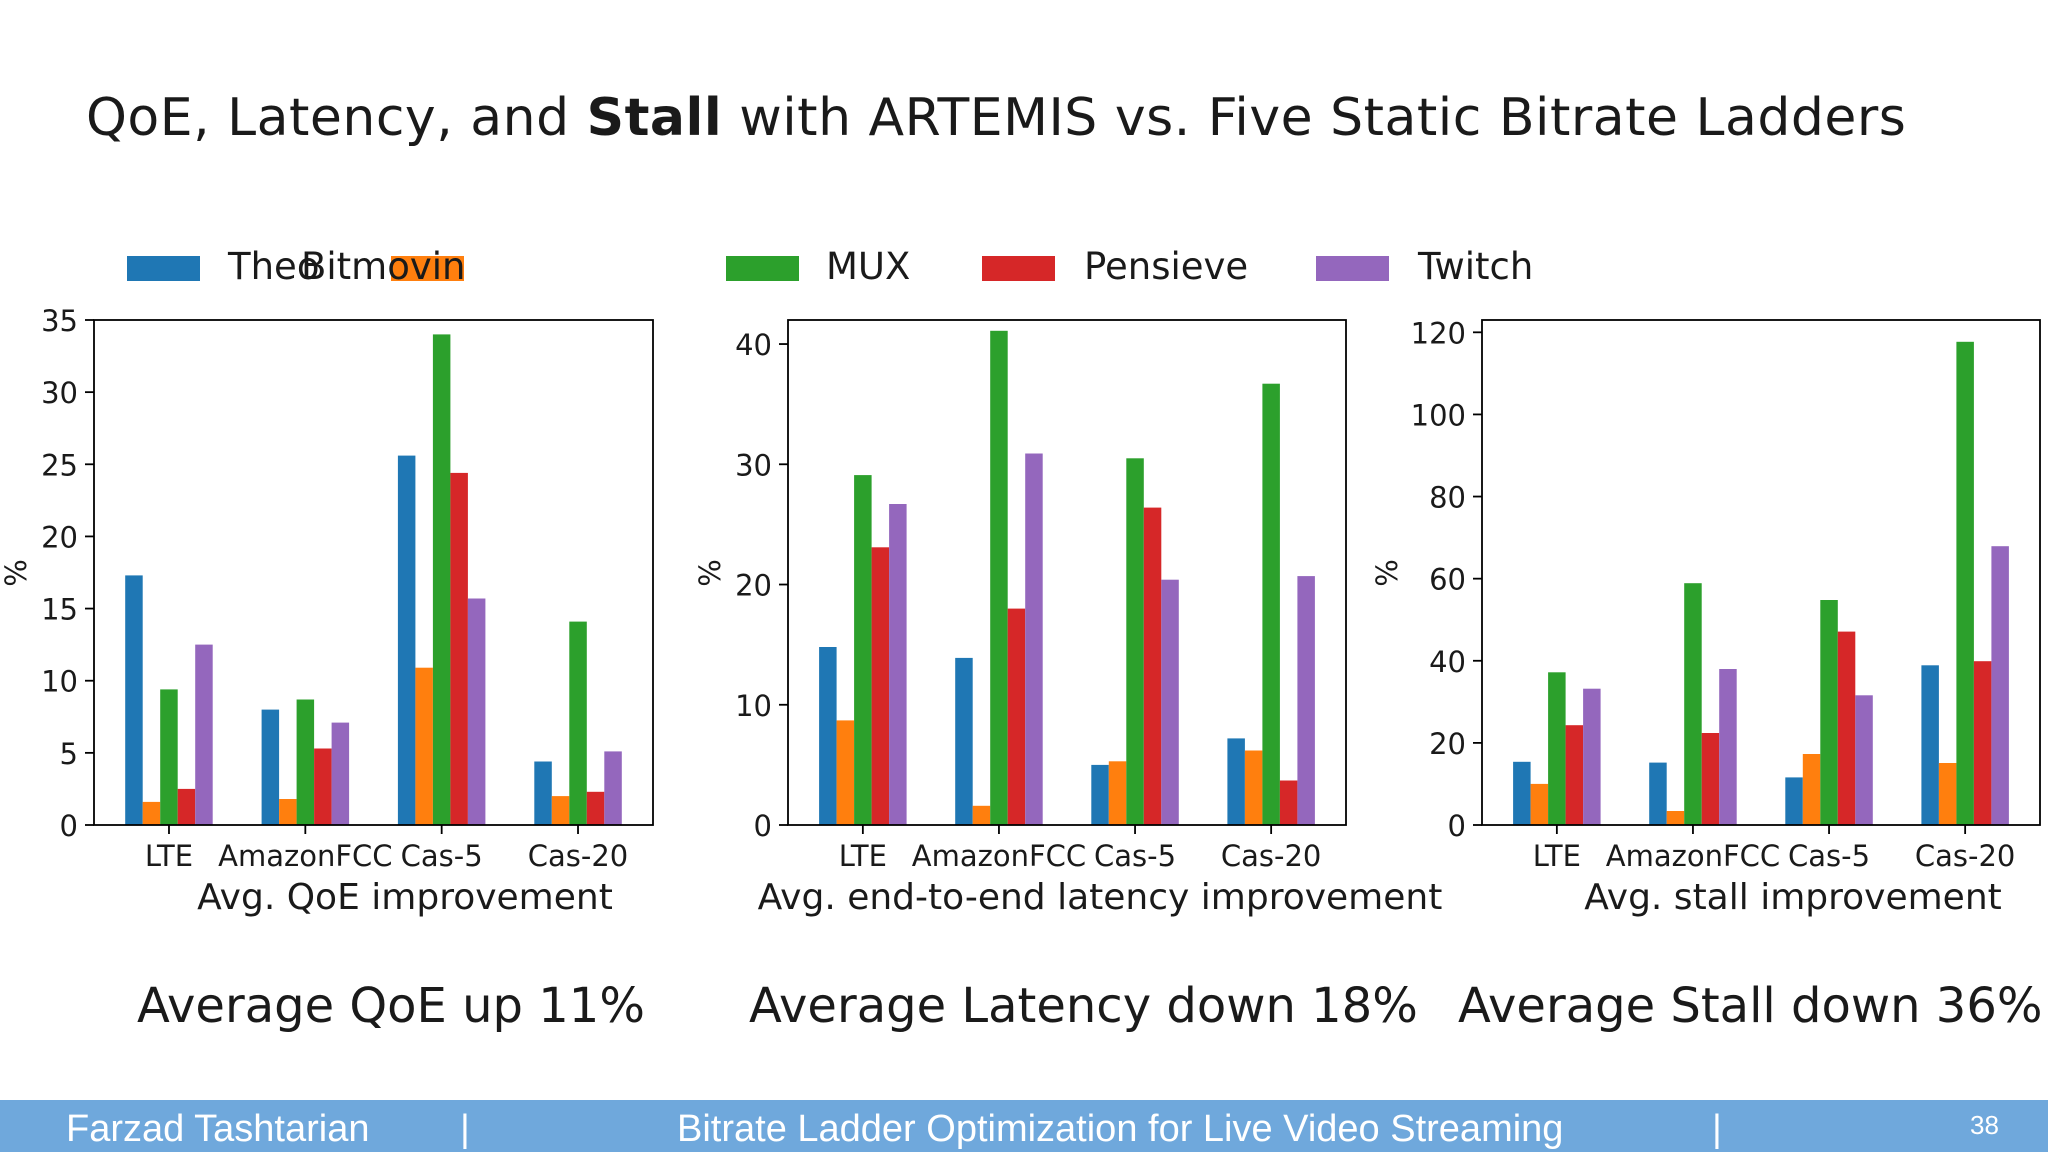 This screenshot has height=1152, width=2048. What do you see at coordinates (59, 321) in the screenshot?
I see `y-tick-label: 35` at bounding box center [59, 321].